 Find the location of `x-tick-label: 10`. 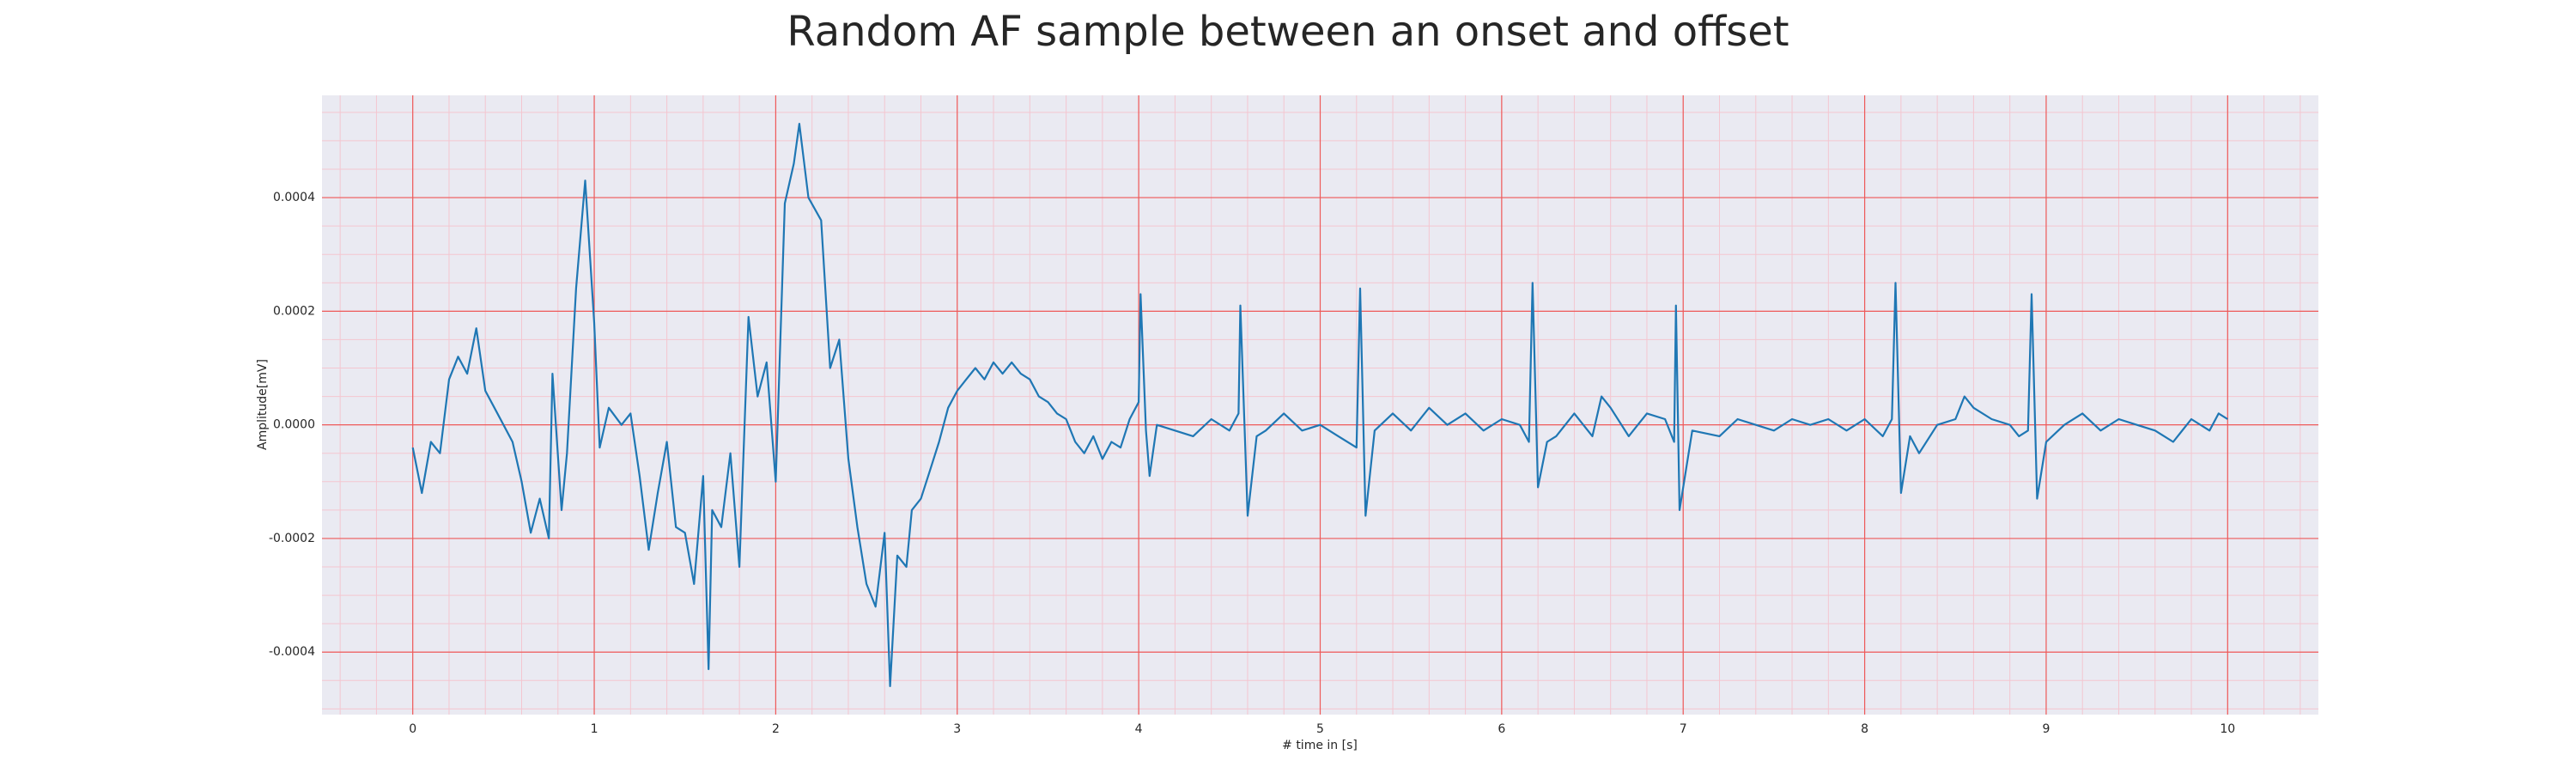

x-tick-label: 10 is located at coordinates (2228, 729).